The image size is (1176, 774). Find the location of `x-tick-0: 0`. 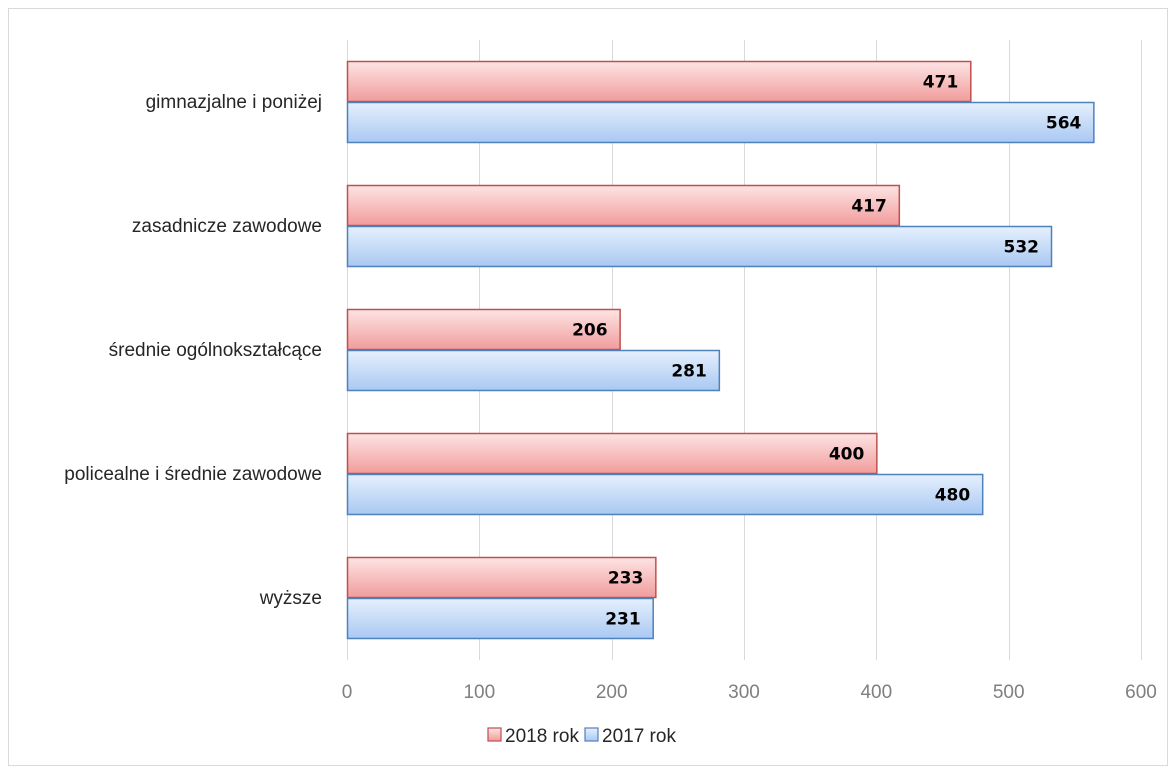

x-tick-0: 0 is located at coordinates (347, 692).